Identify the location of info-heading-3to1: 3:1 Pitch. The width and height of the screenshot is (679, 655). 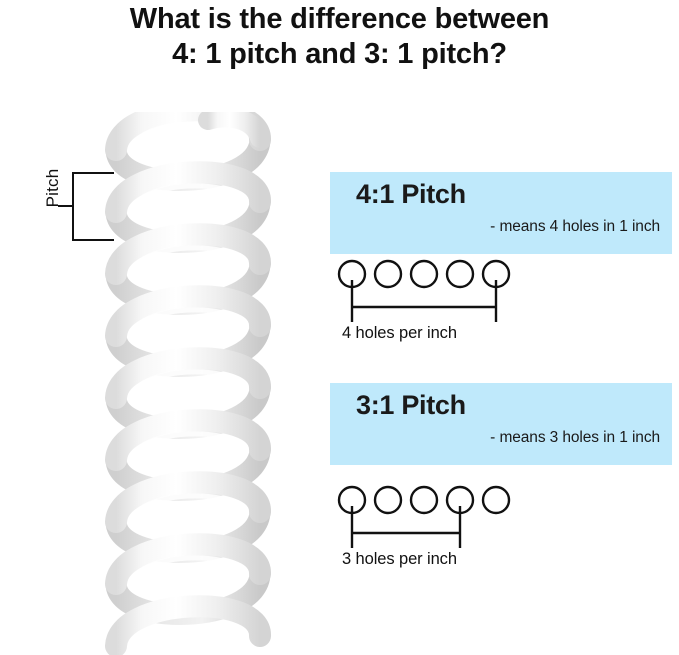
(411, 405).